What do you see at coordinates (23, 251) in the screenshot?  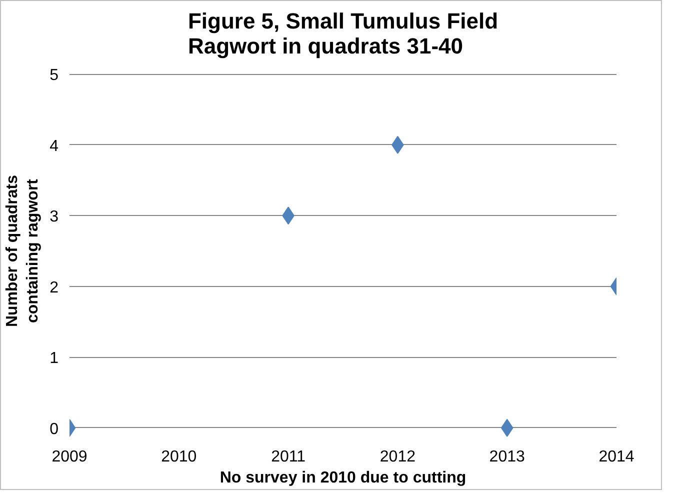 I see `y-axis-title: Number of quadrats containing ragwort` at bounding box center [23, 251].